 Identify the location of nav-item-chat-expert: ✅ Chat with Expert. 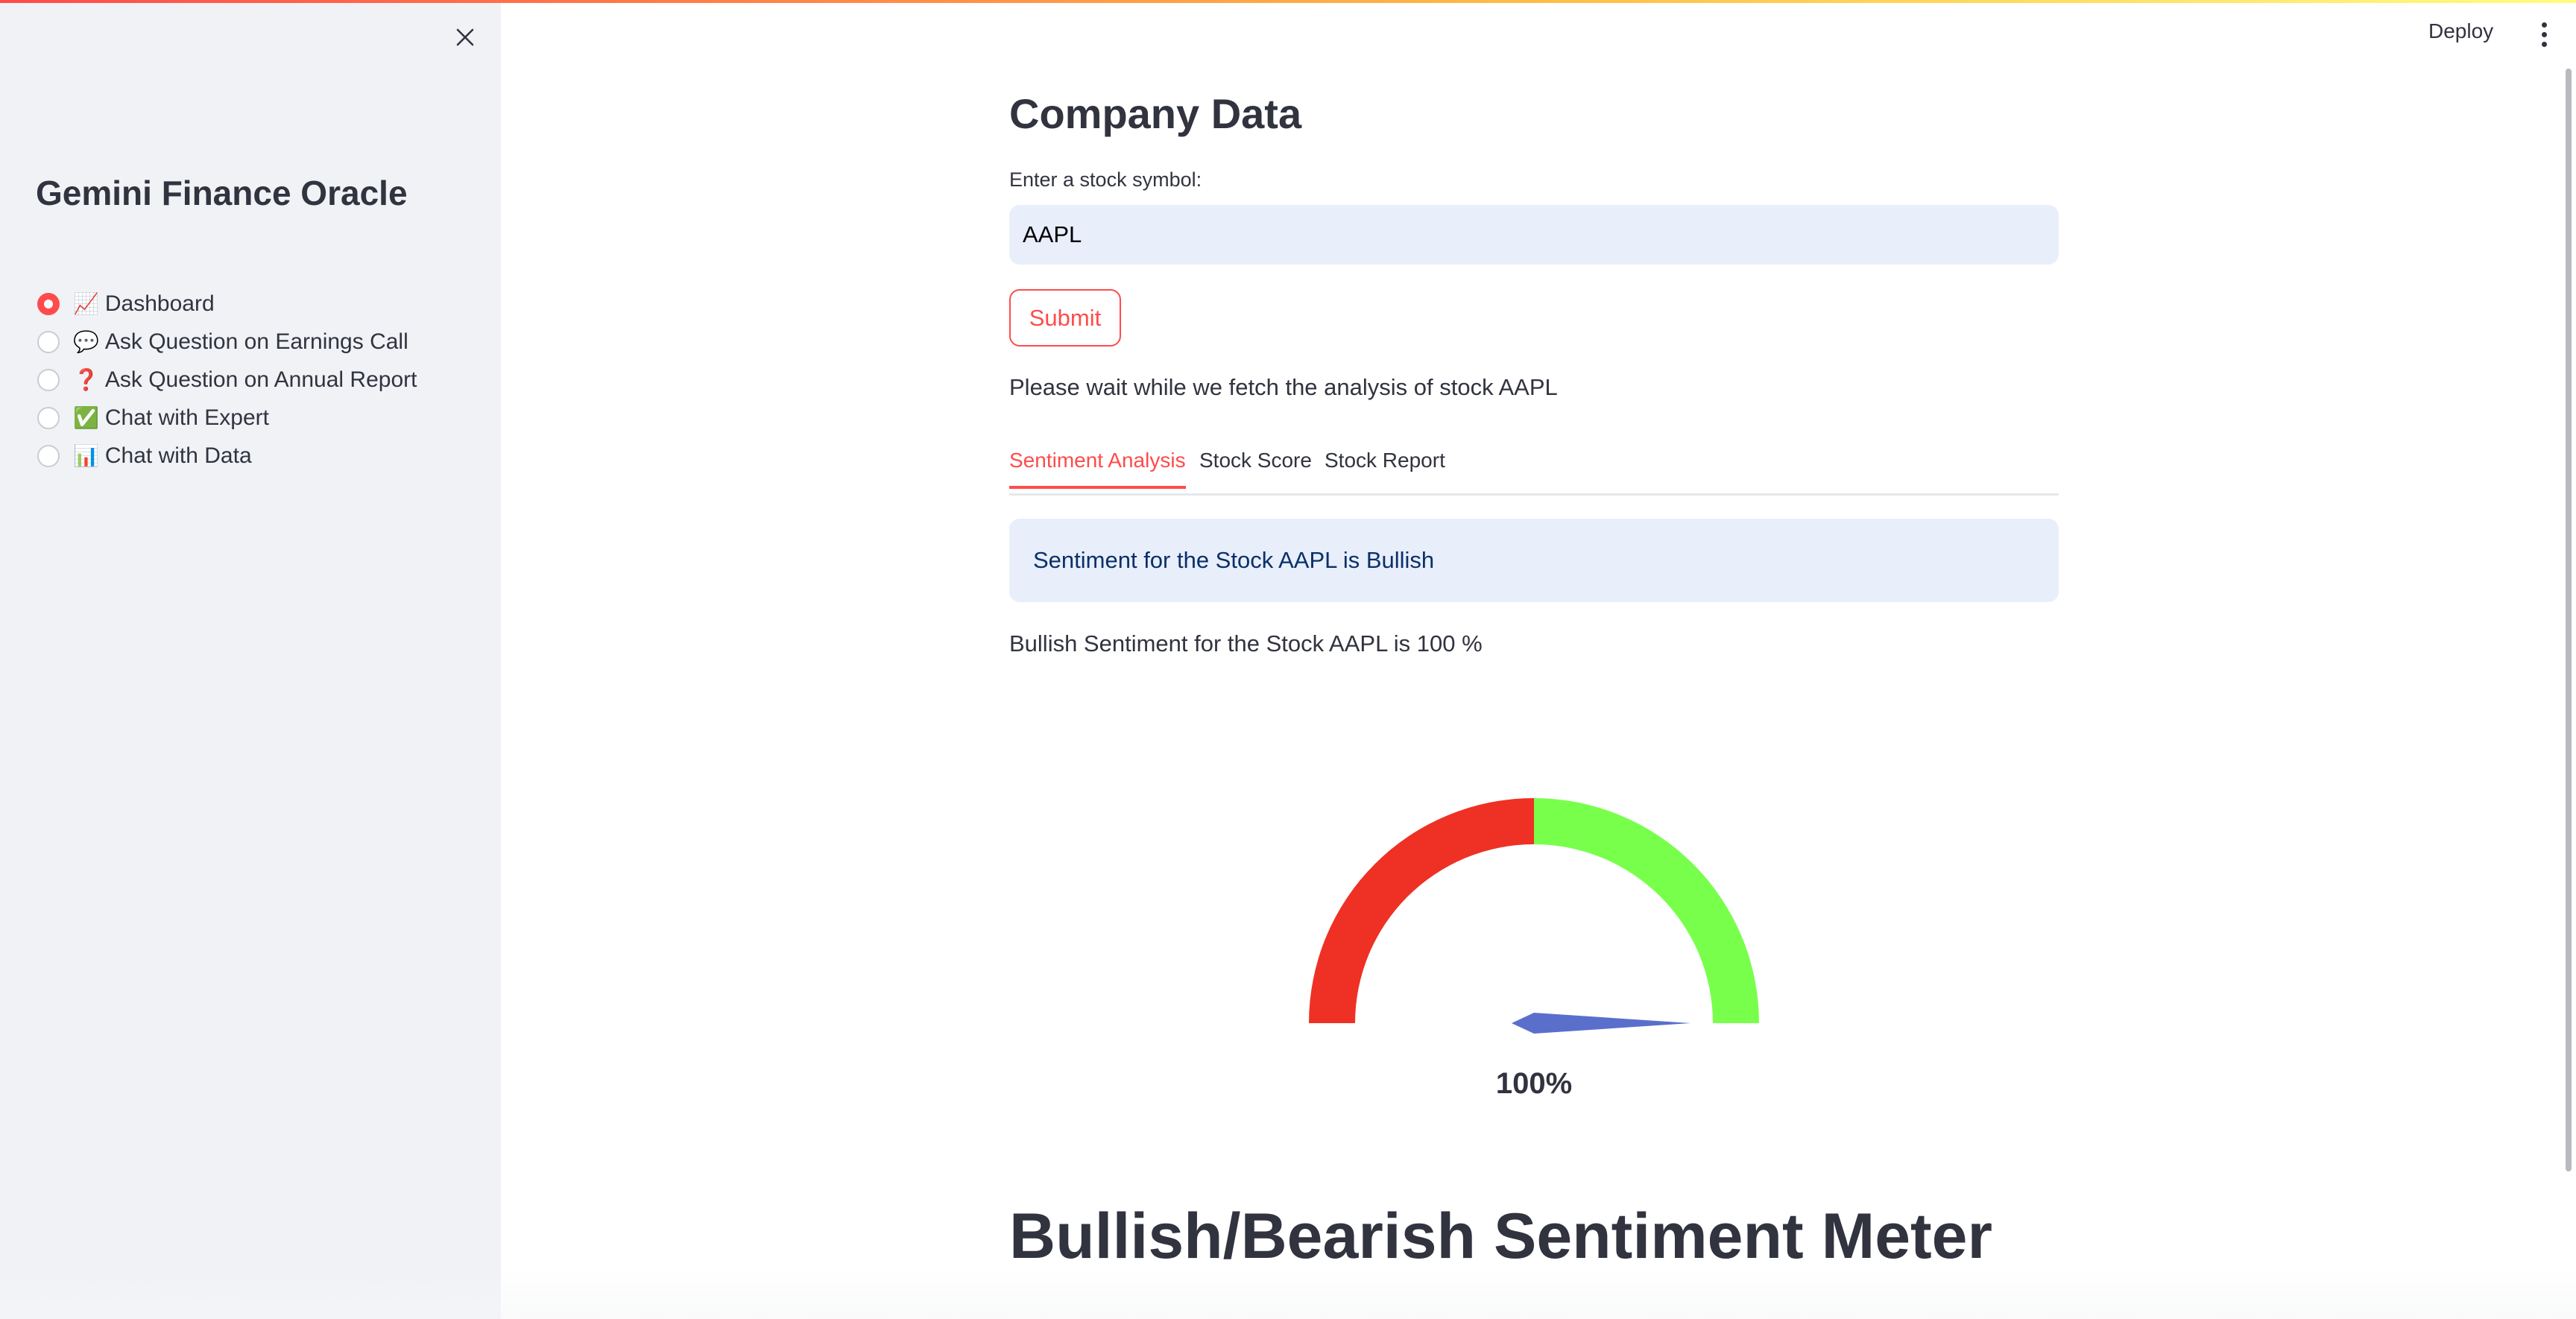
(227, 418).